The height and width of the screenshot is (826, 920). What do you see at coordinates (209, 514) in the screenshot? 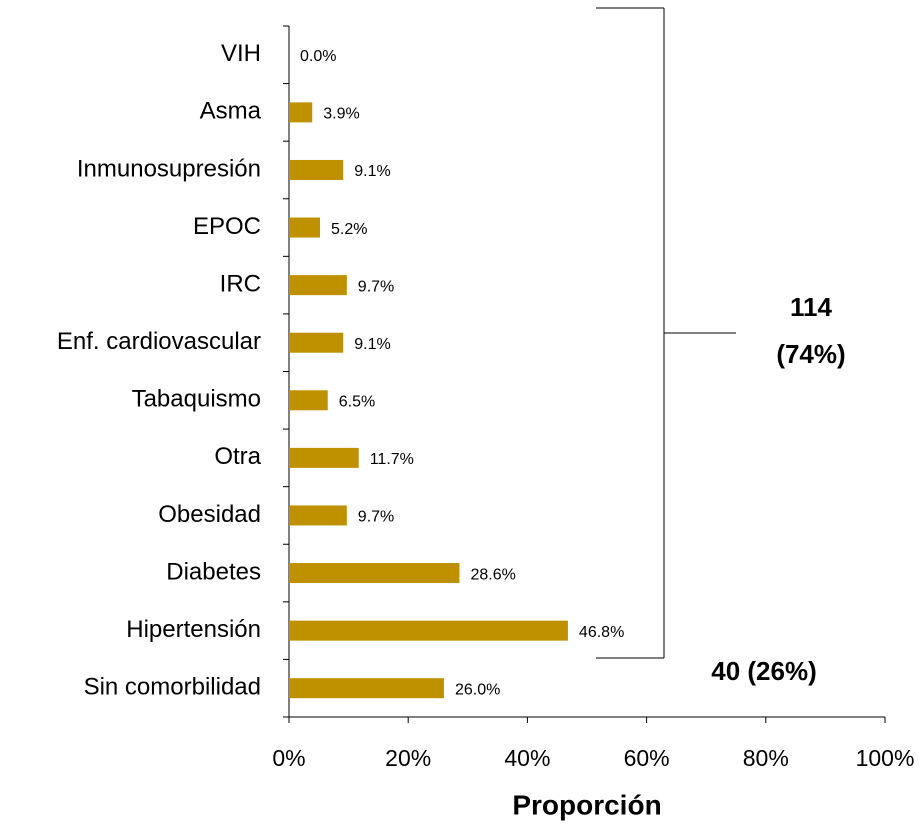
I see `y-tick-label: Obesidad` at bounding box center [209, 514].